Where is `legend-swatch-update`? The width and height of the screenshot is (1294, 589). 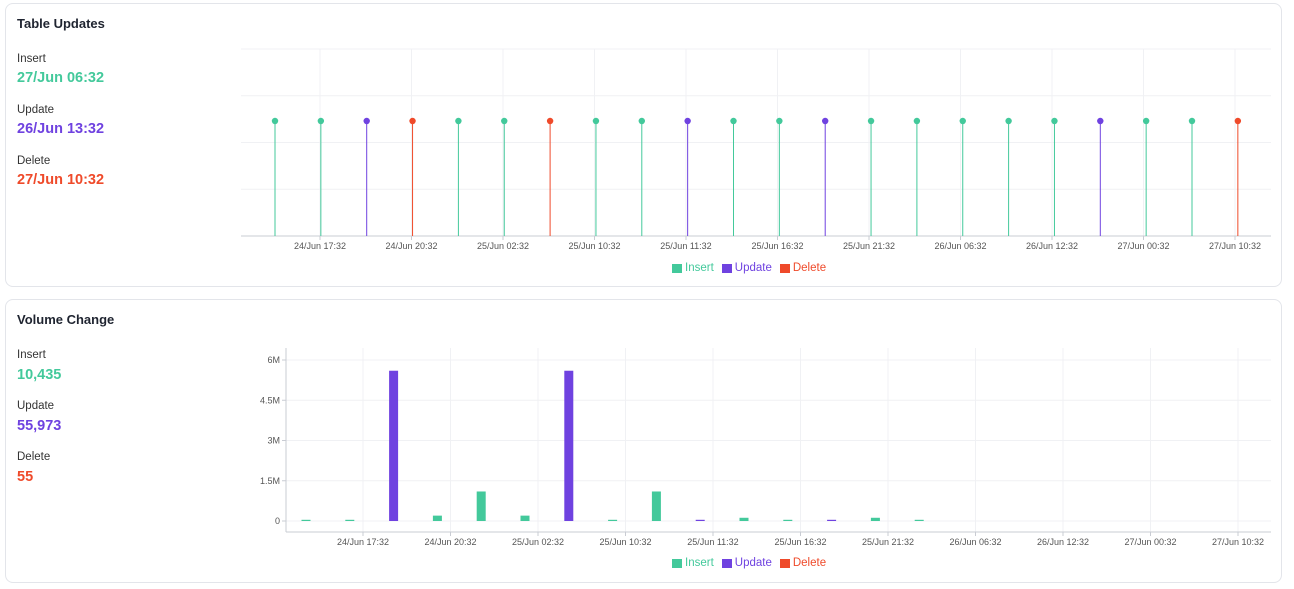 legend-swatch-update is located at coordinates (726, 563).